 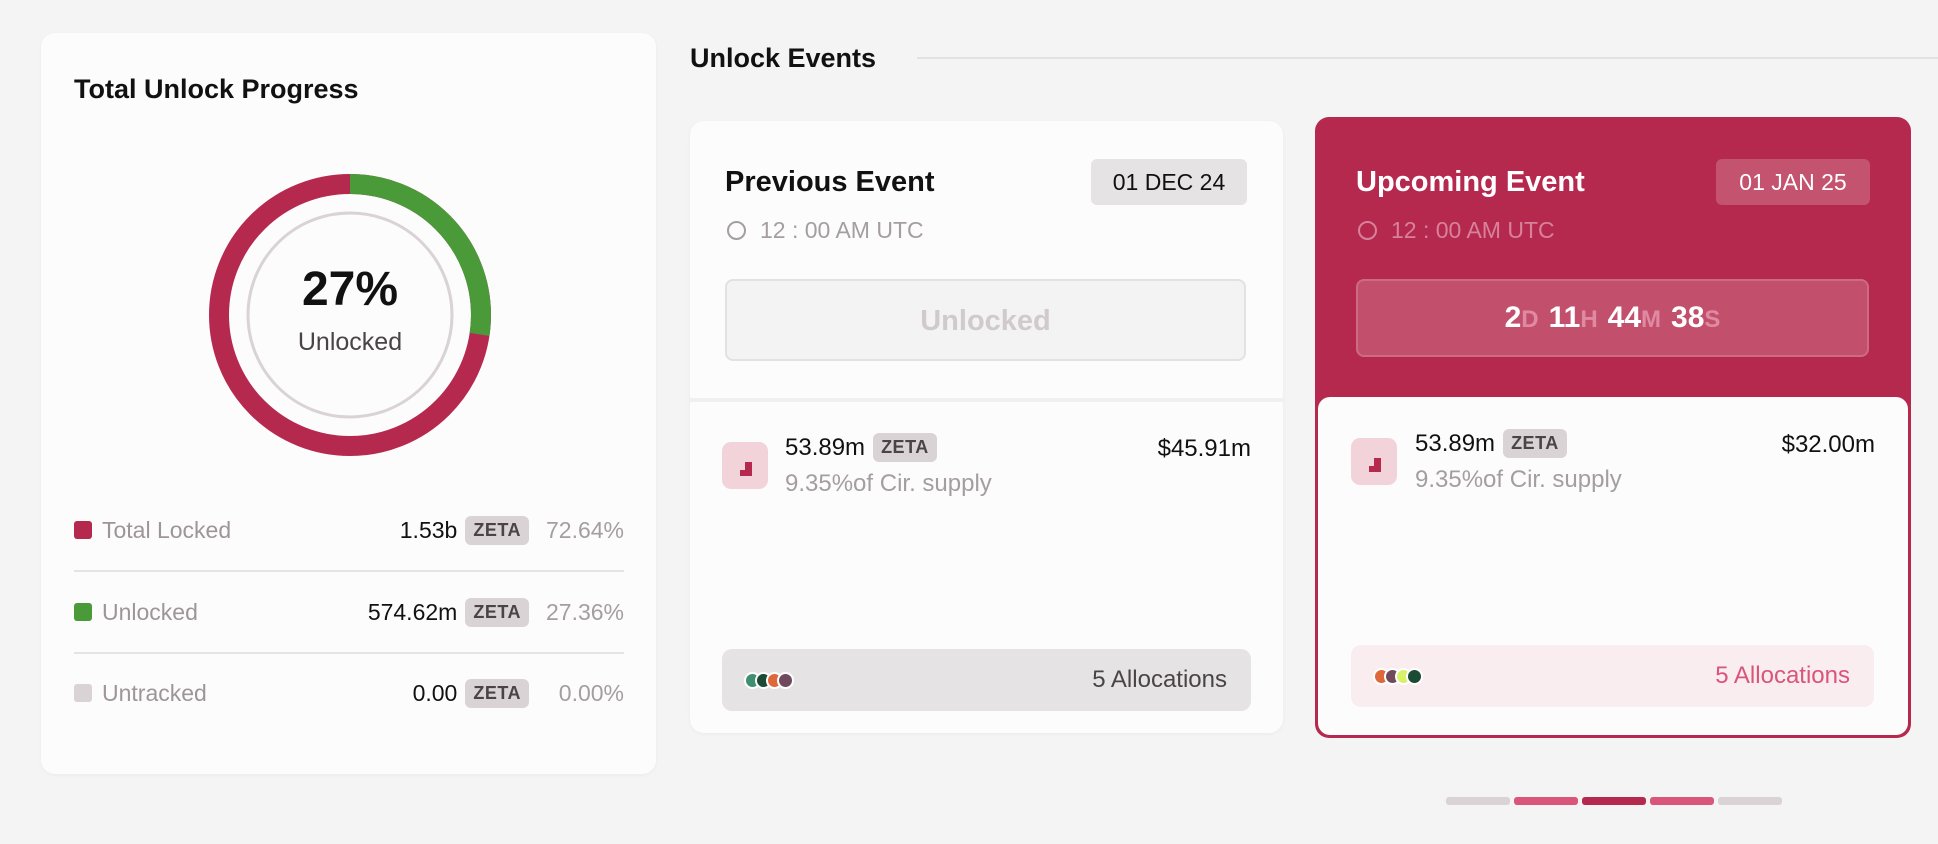 What do you see at coordinates (1427, 58) in the screenshot?
I see `header-rule` at bounding box center [1427, 58].